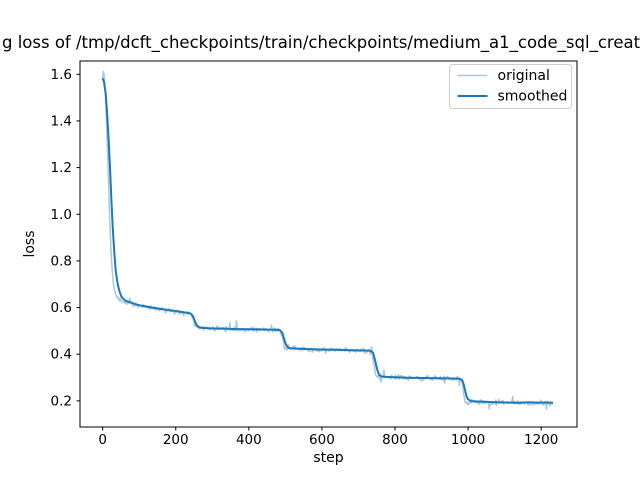 The width and height of the screenshot is (640, 484). Describe the element at coordinates (541, 440) in the screenshot. I see `x-tick-label: 1200` at that location.